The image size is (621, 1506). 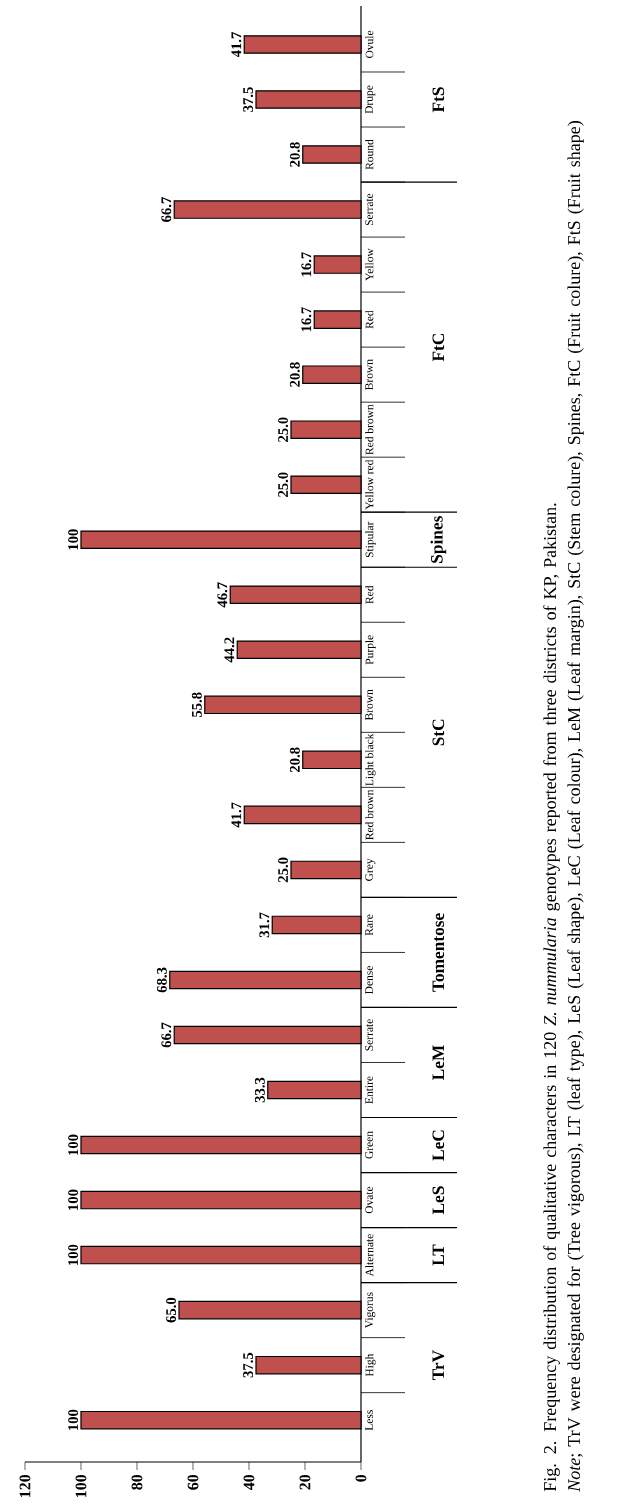 What do you see at coordinates (369, 925) in the screenshot?
I see `y-tick-label: Rare` at bounding box center [369, 925].